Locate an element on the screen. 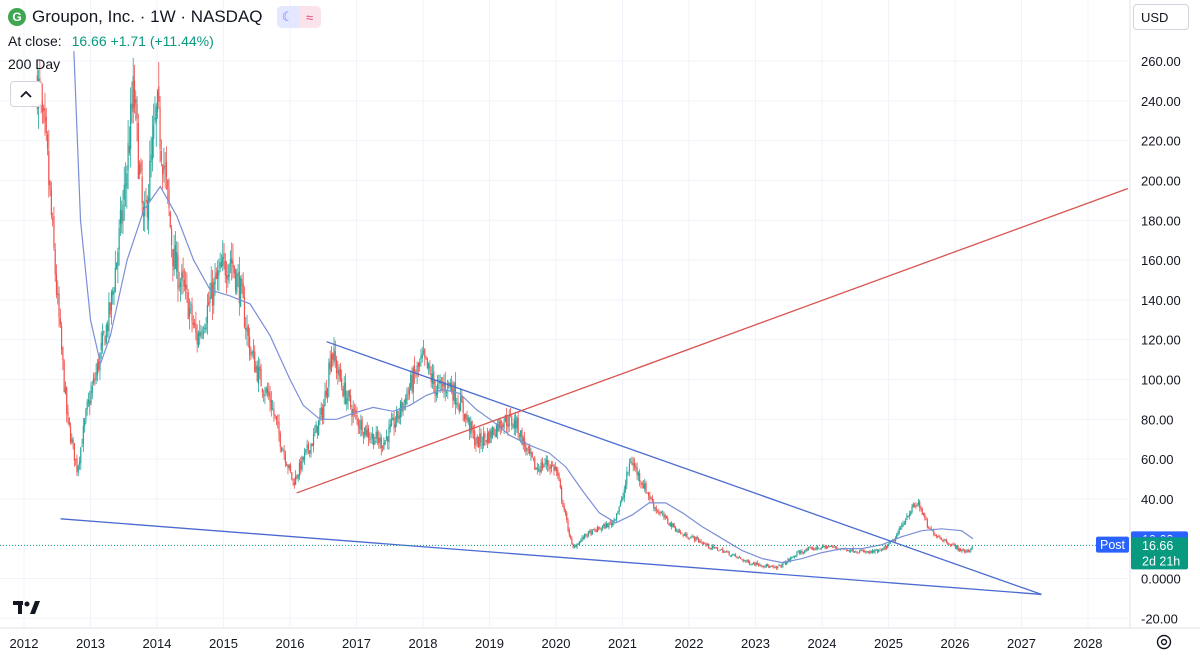 The image size is (1200, 656). moon-icon: ☾ is located at coordinates (287, 17).